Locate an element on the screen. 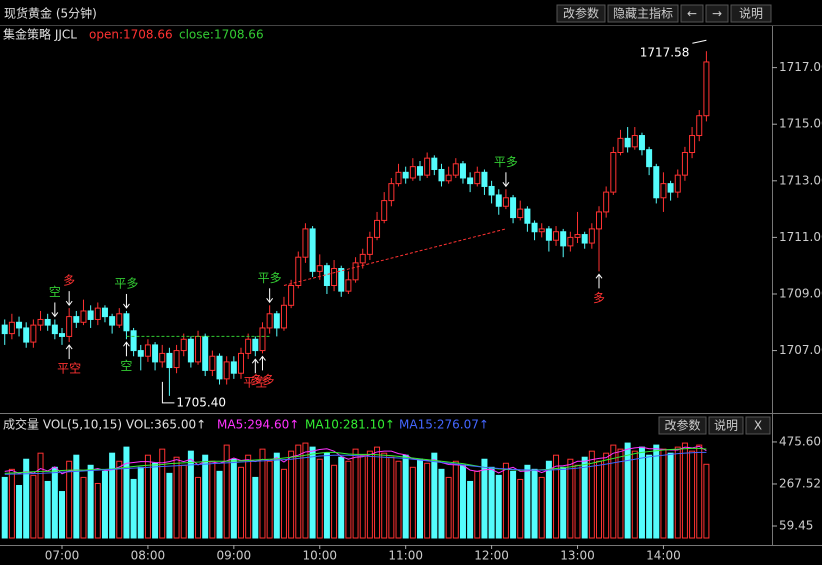 This screenshot has height=565, width=822. open-label: open:1708.66 is located at coordinates (131, 35).